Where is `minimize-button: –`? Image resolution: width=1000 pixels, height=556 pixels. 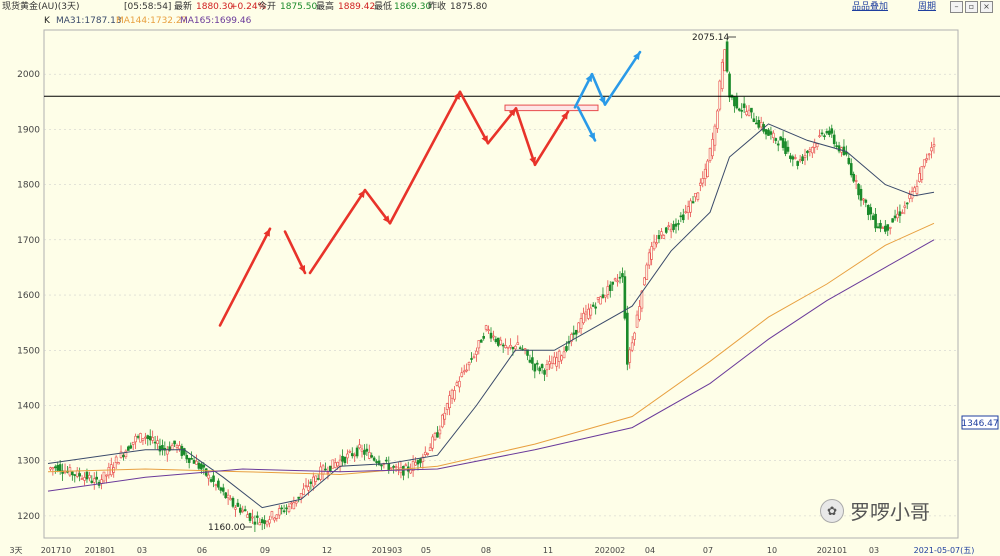 minimize-button: – is located at coordinates (956, 7).